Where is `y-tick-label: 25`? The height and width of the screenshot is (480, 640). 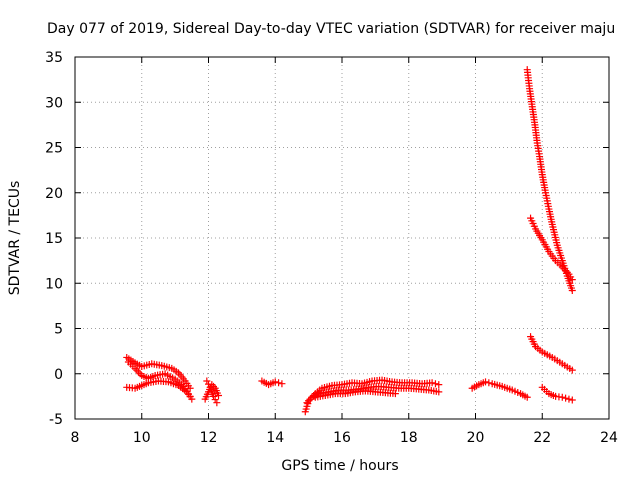
y-tick-label: 25 is located at coordinates (54, 149).